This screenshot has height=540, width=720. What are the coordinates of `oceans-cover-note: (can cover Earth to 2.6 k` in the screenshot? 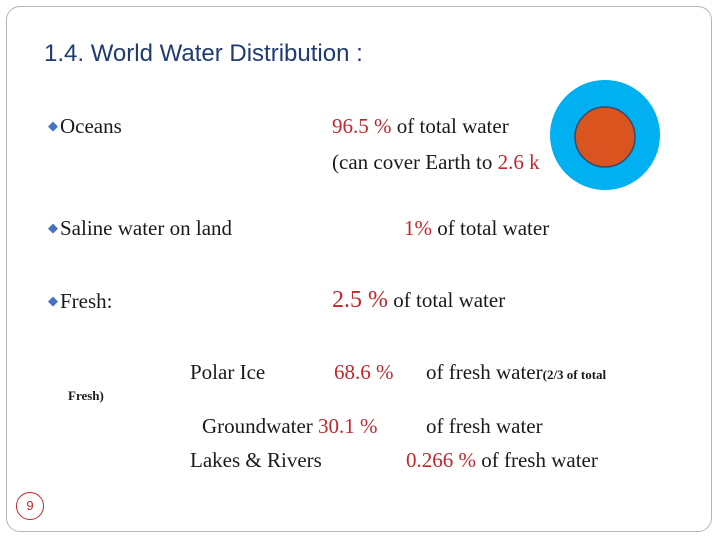 It's located at (436, 162).